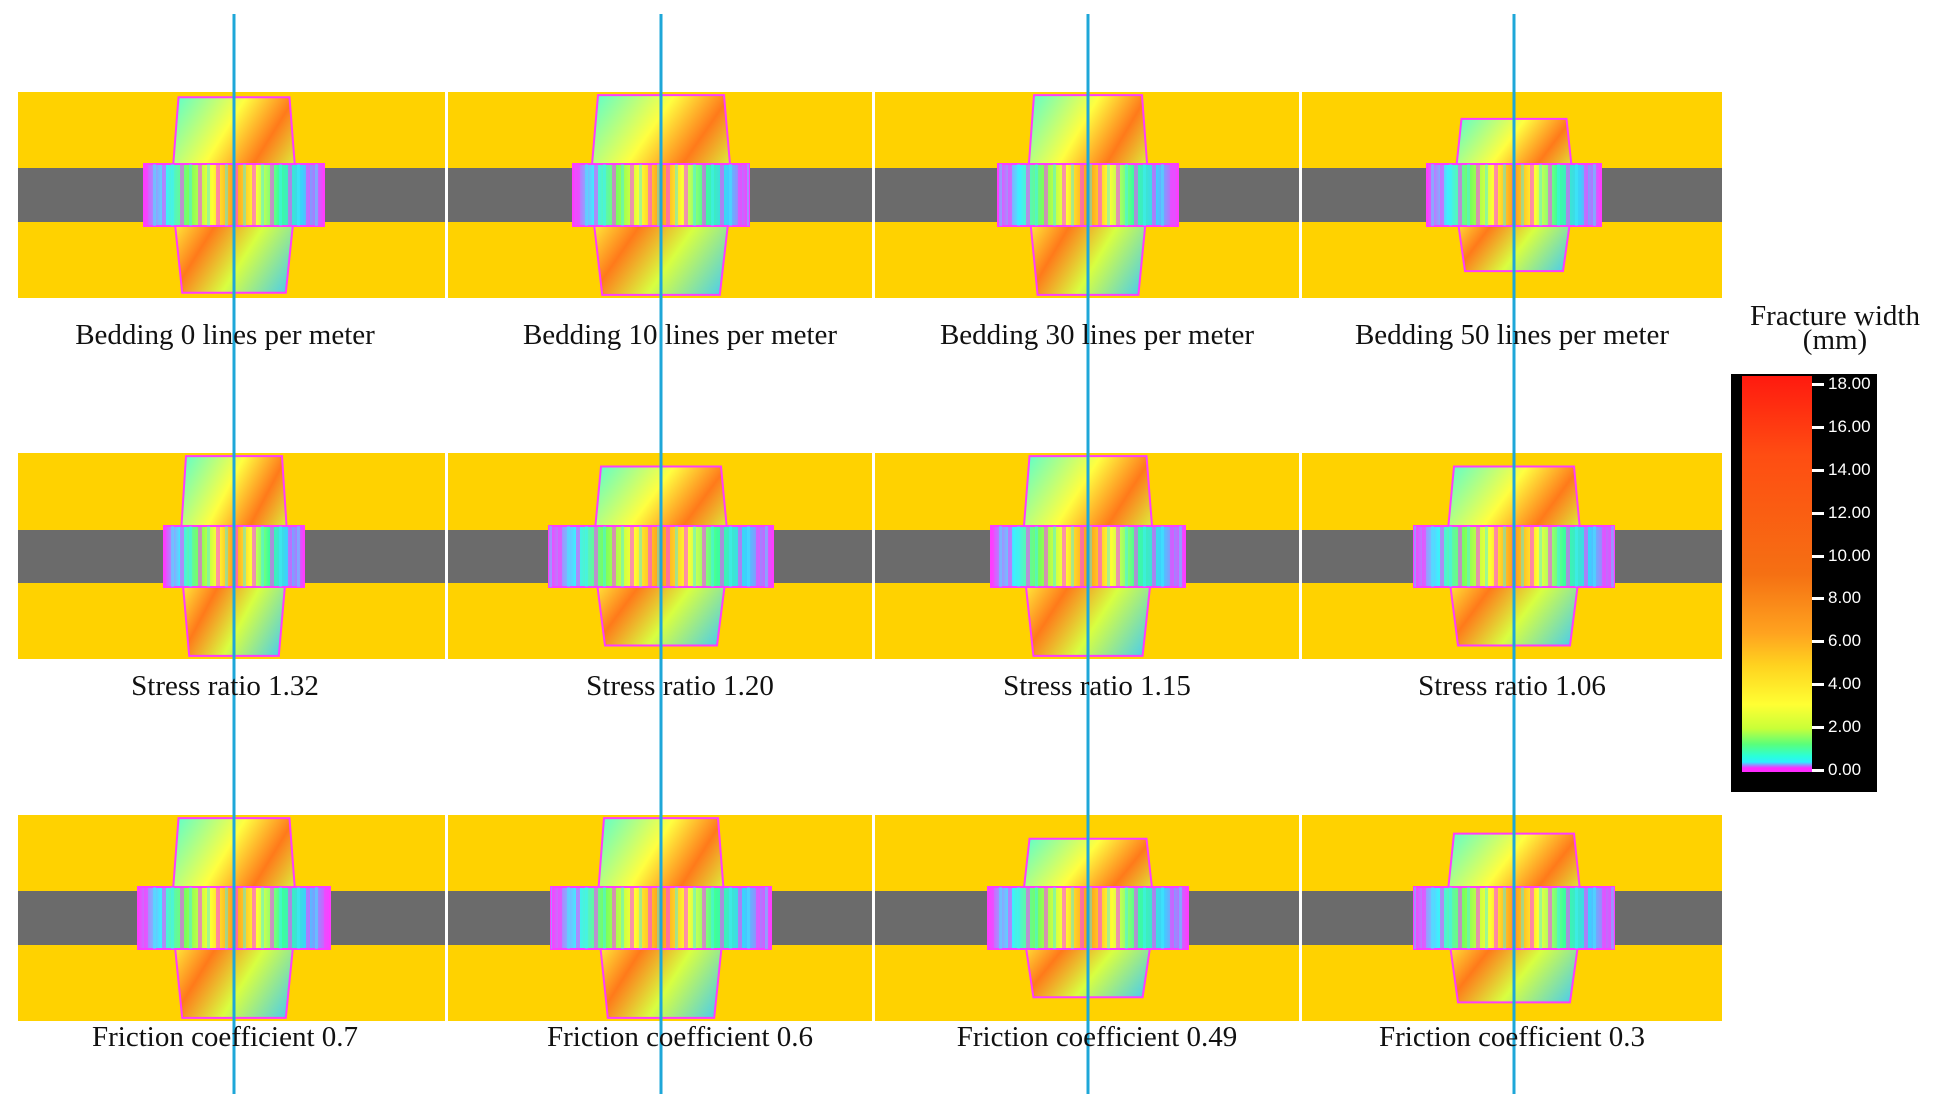 This screenshot has width=1940, height=1098. Describe the element at coordinates (1849, 512) in the screenshot. I see `colorbar-tick-label: 12.00` at that location.